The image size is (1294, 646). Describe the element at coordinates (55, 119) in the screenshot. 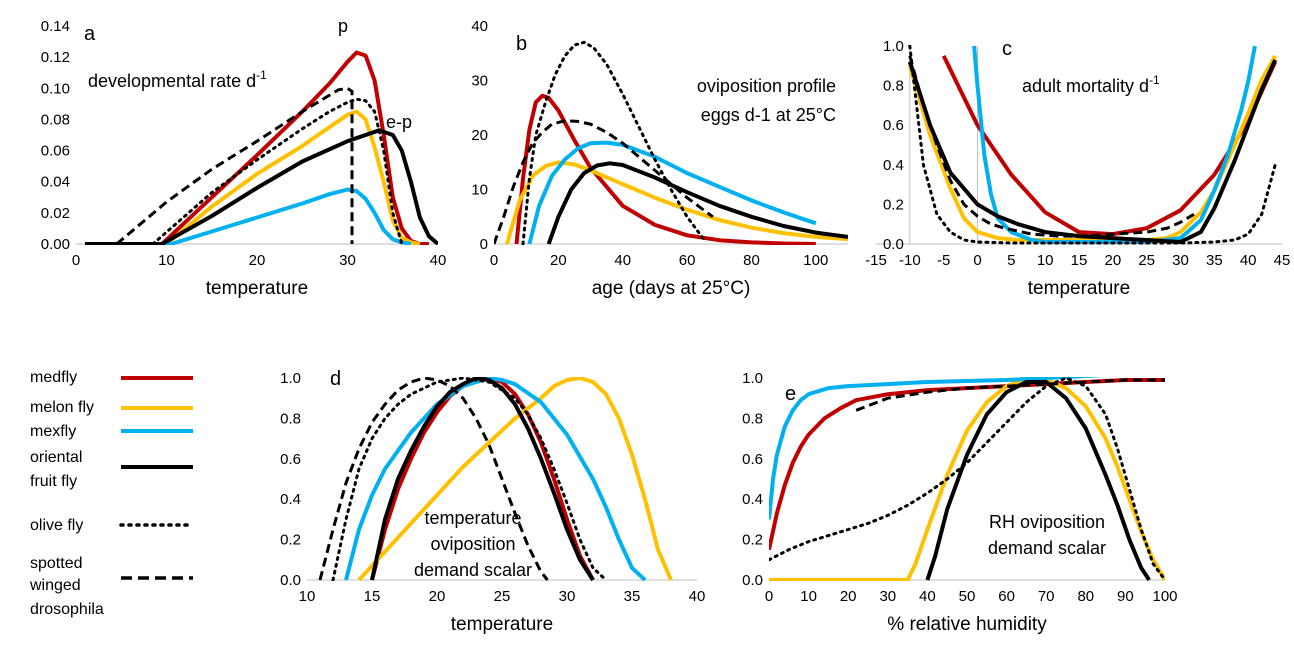

I see `y-tick-label: 0.08` at that location.